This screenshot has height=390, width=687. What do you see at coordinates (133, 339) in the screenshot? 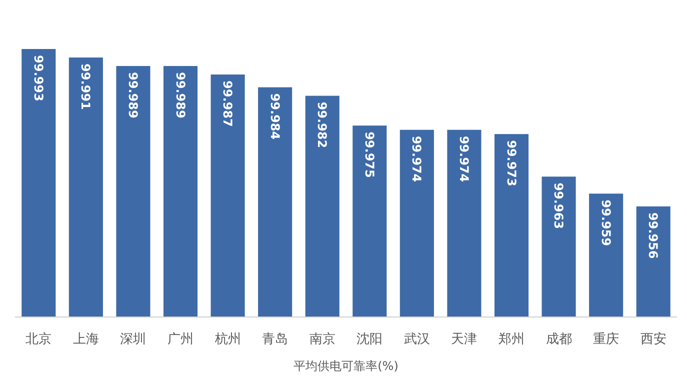
I see `x-tick-label: 深圳` at bounding box center [133, 339].